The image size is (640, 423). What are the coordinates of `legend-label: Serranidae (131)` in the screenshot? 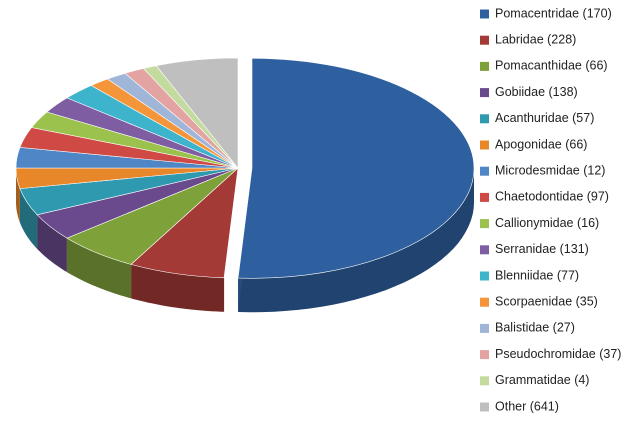 It's located at (542, 249).